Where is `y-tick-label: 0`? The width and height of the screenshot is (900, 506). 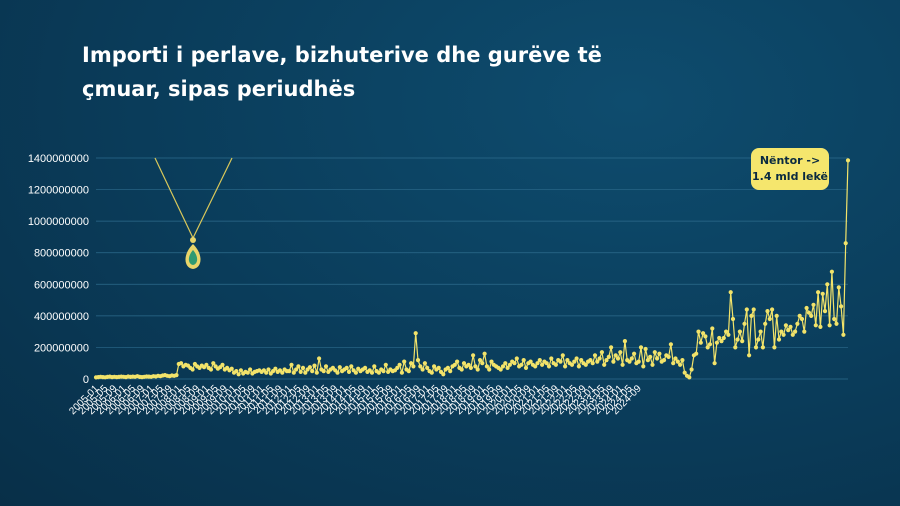
y-tick-label: 0 is located at coordinates (86, 380).